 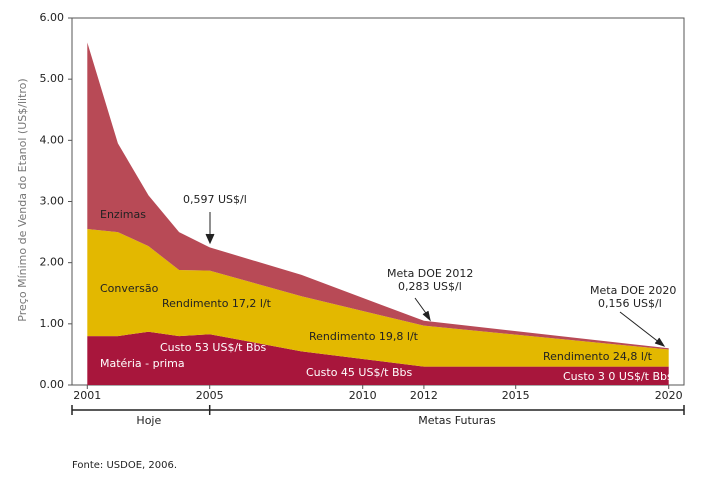 I want to click on annotation: Rendimento 24,8 l/t, so click(x=598, y=356).